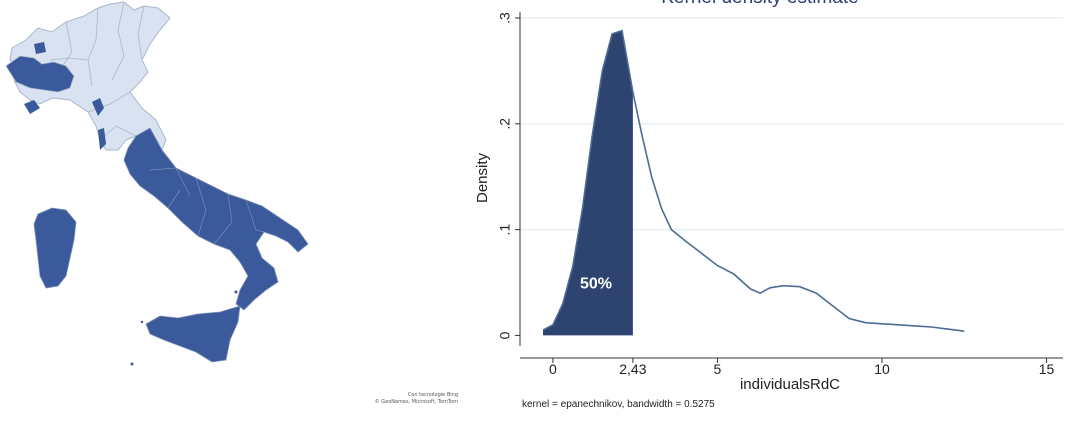 This screenshot has width=1073, height=421. Describe the element at coordinates (632, 369) in the screenshot. I see `x-tick-label: 2,43` at that location.